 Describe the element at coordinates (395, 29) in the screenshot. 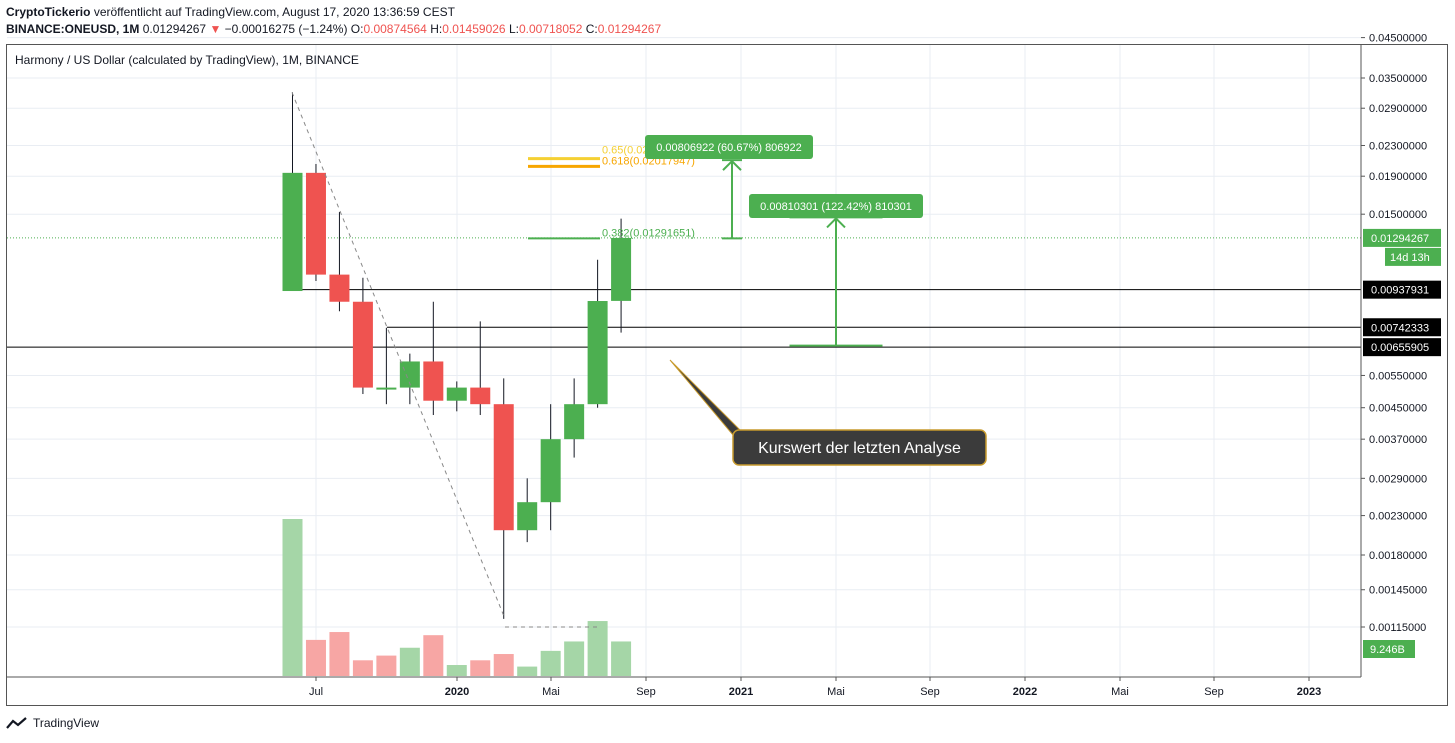

I see `open-value: 0.00874564` at that location.